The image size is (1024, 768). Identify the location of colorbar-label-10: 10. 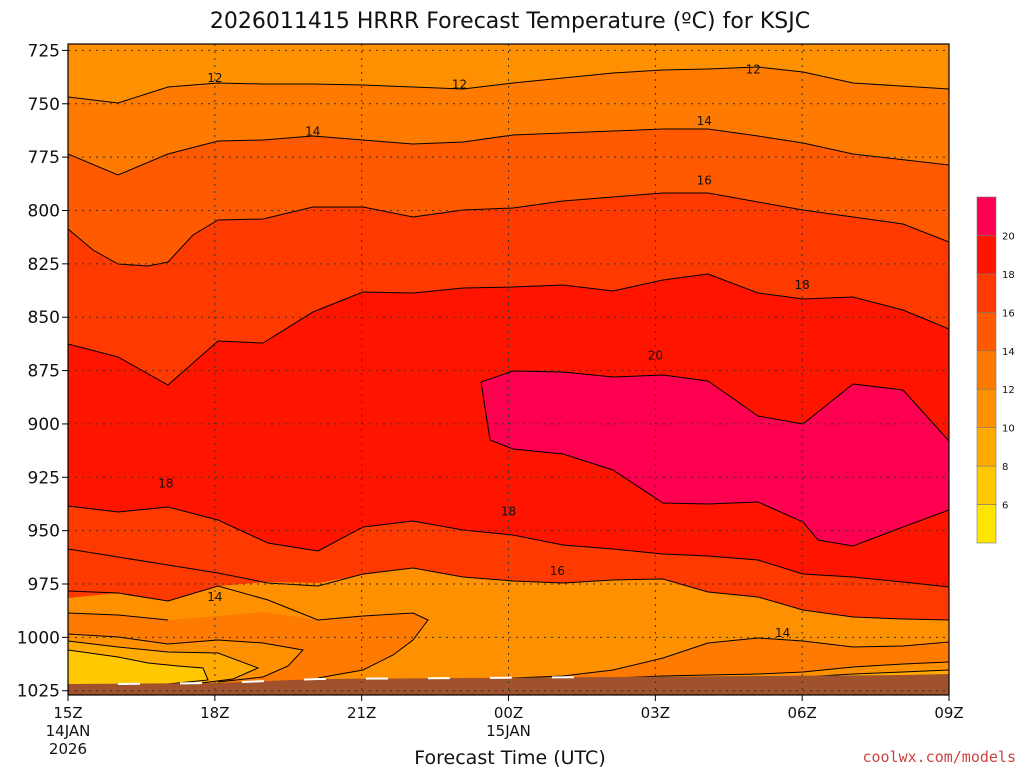
(1008, 429).